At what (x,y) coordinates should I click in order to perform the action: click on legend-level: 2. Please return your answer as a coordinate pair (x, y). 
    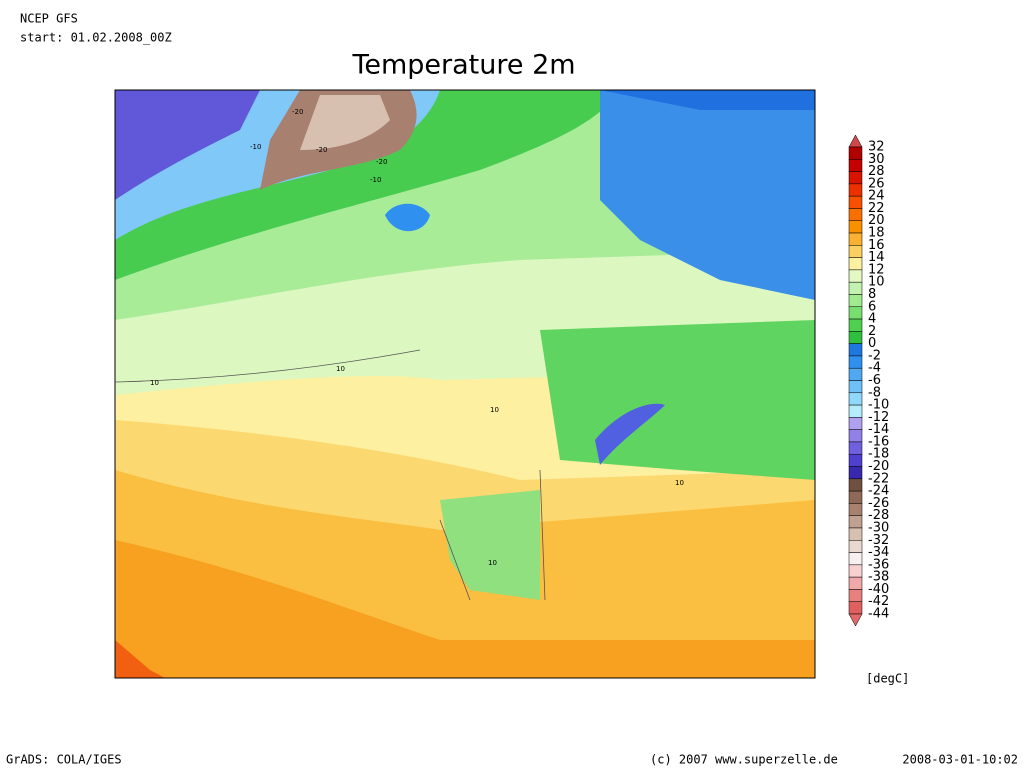
    Looking at the image, I should click on (872, 331).